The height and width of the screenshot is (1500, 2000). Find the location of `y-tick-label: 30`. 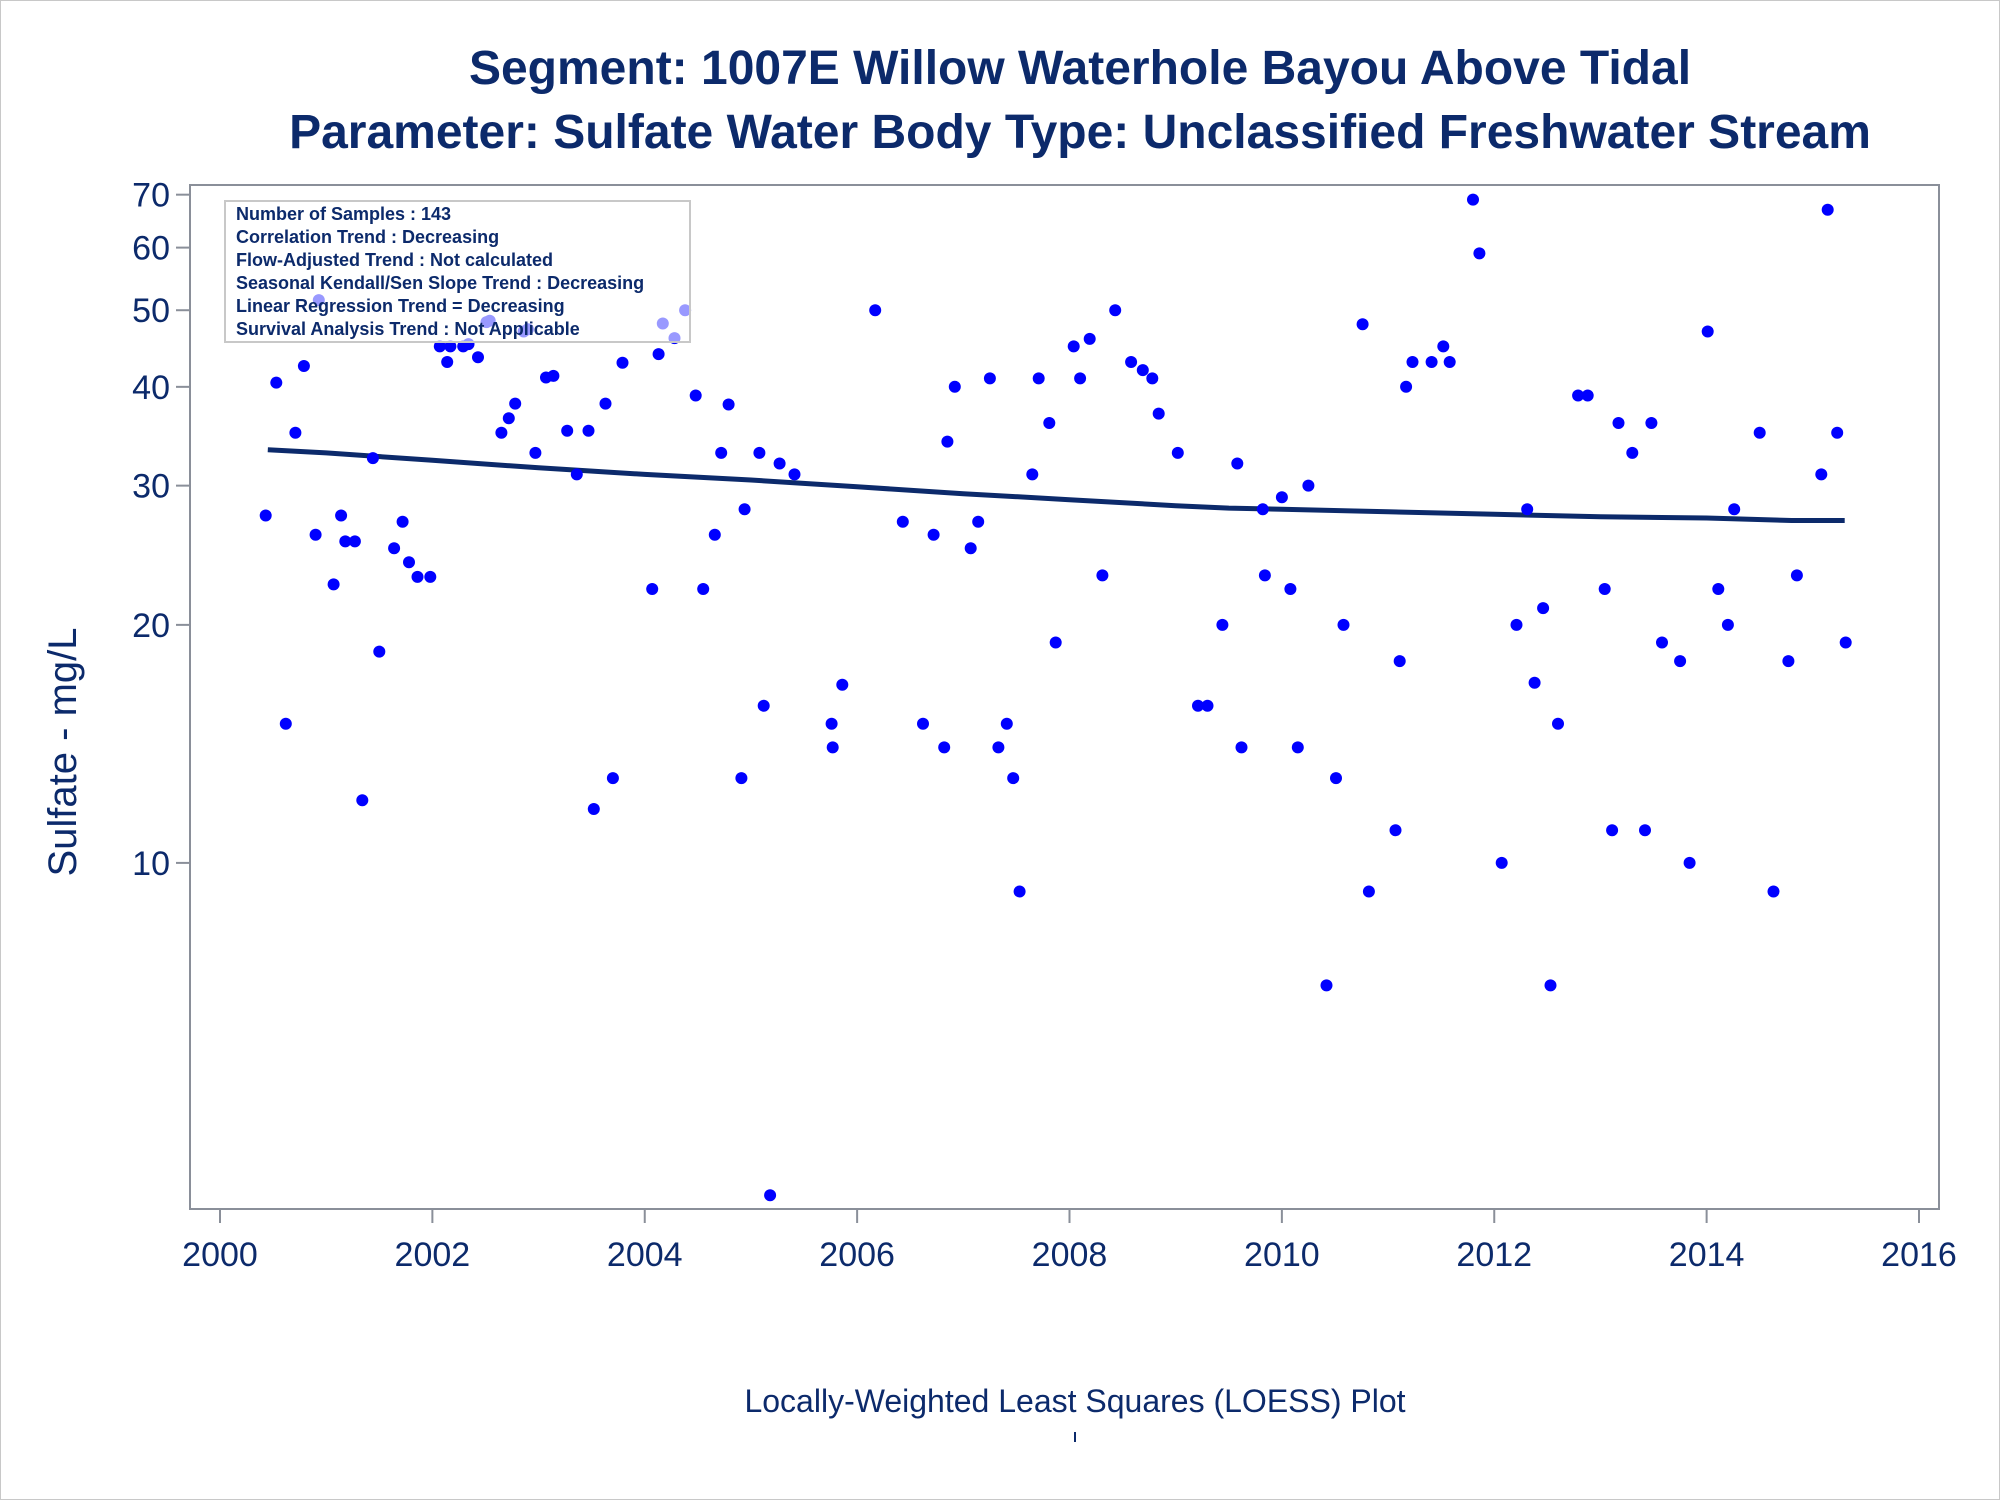

y-tick-label: 30 is located at coordinates (151, 487).